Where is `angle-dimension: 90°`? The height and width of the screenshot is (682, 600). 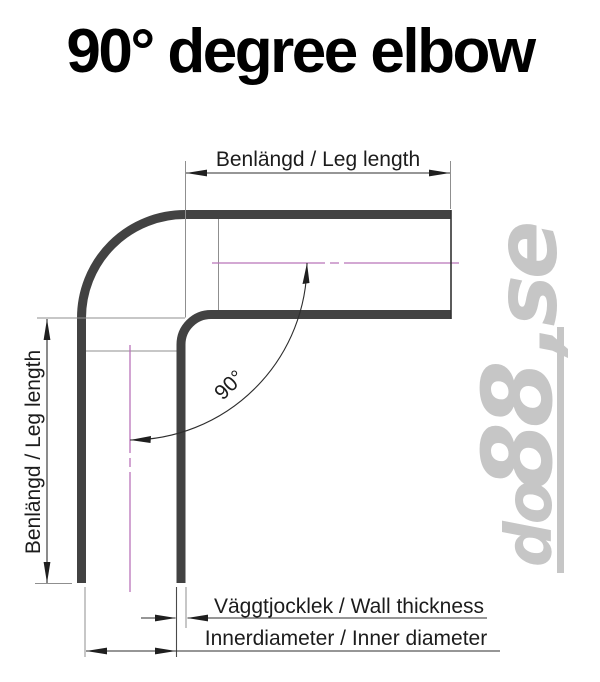
angle-dimension: 90° is located at coordinates (219, 352).